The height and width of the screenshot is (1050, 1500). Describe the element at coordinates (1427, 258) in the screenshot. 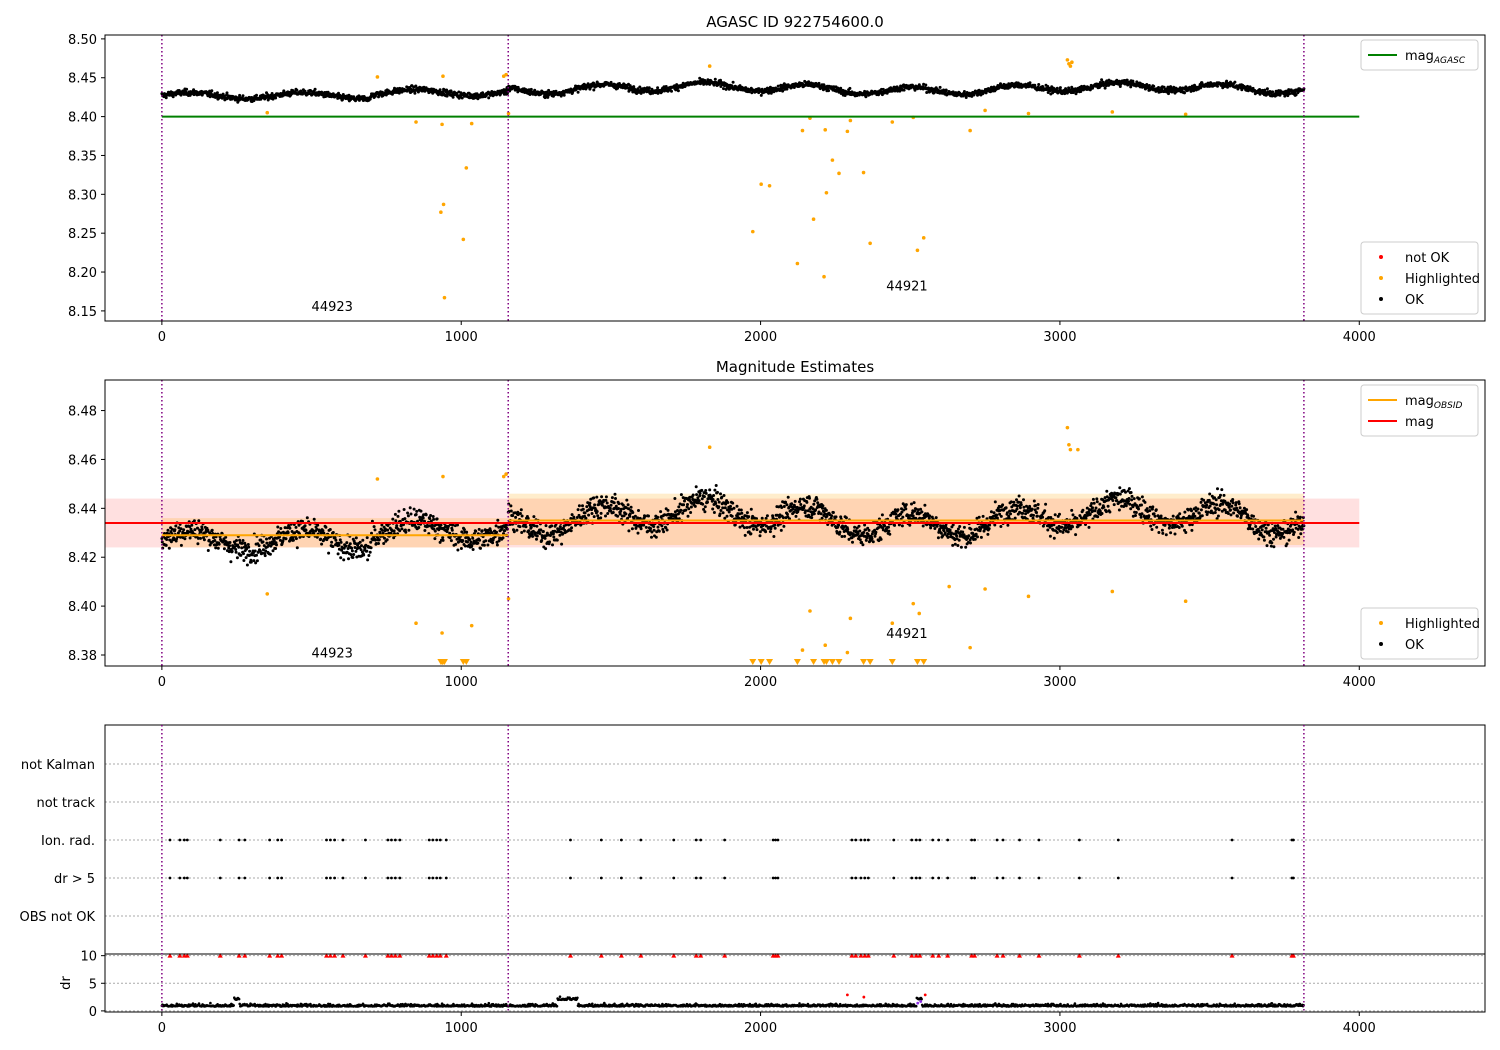

I see `legend-label-text: not OK` at that location.